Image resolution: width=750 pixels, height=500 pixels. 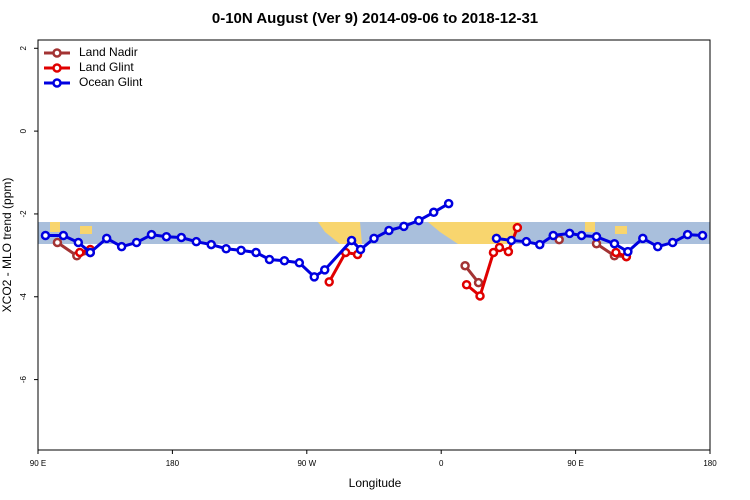 What do you see at coordinates (23, 48) in the screenshot?
I see `y-tick-label: 2` at bounding box center [23, 48].